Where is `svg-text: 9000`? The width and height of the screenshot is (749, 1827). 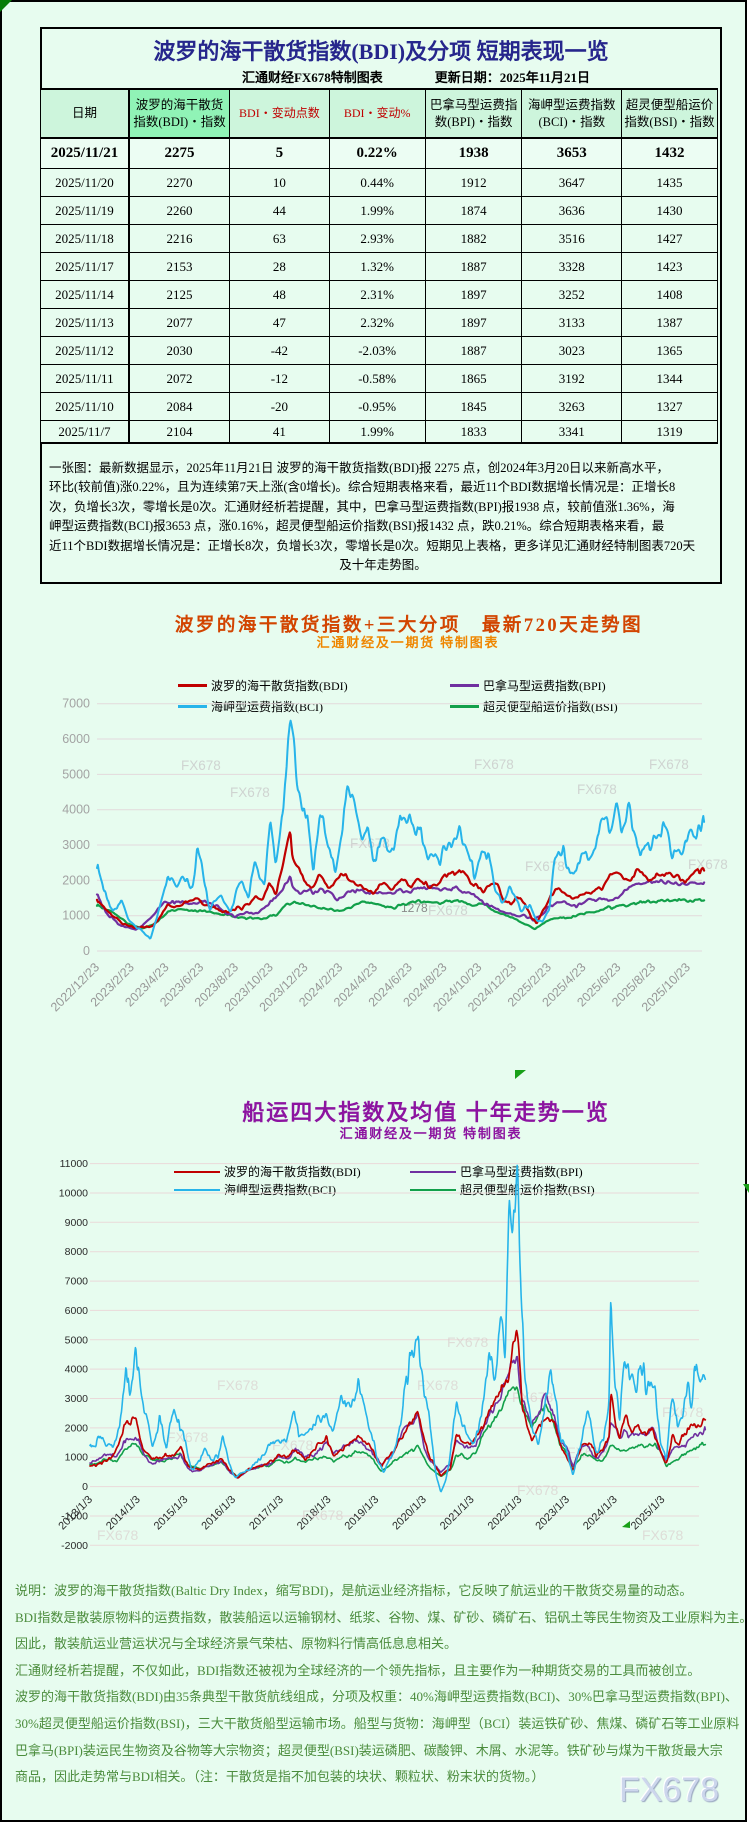
svg-text: 9000 is located at coordinates (77, 1223).